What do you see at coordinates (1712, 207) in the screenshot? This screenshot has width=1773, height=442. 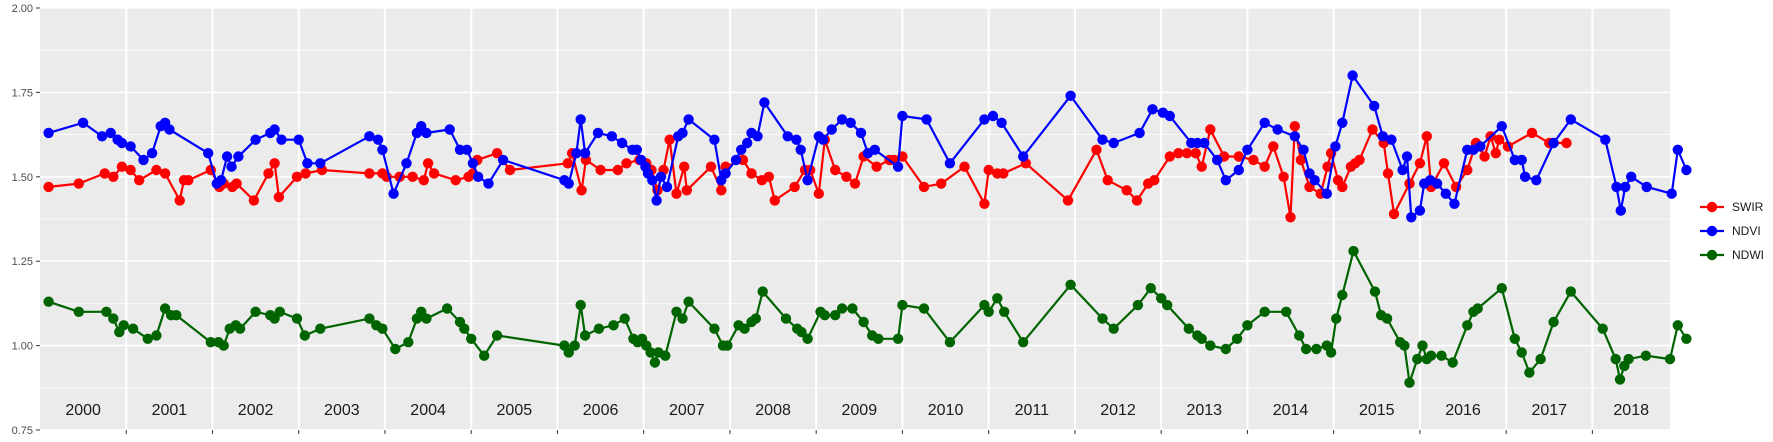 I see `legend-key-point` at bounding box center [1712, 207].